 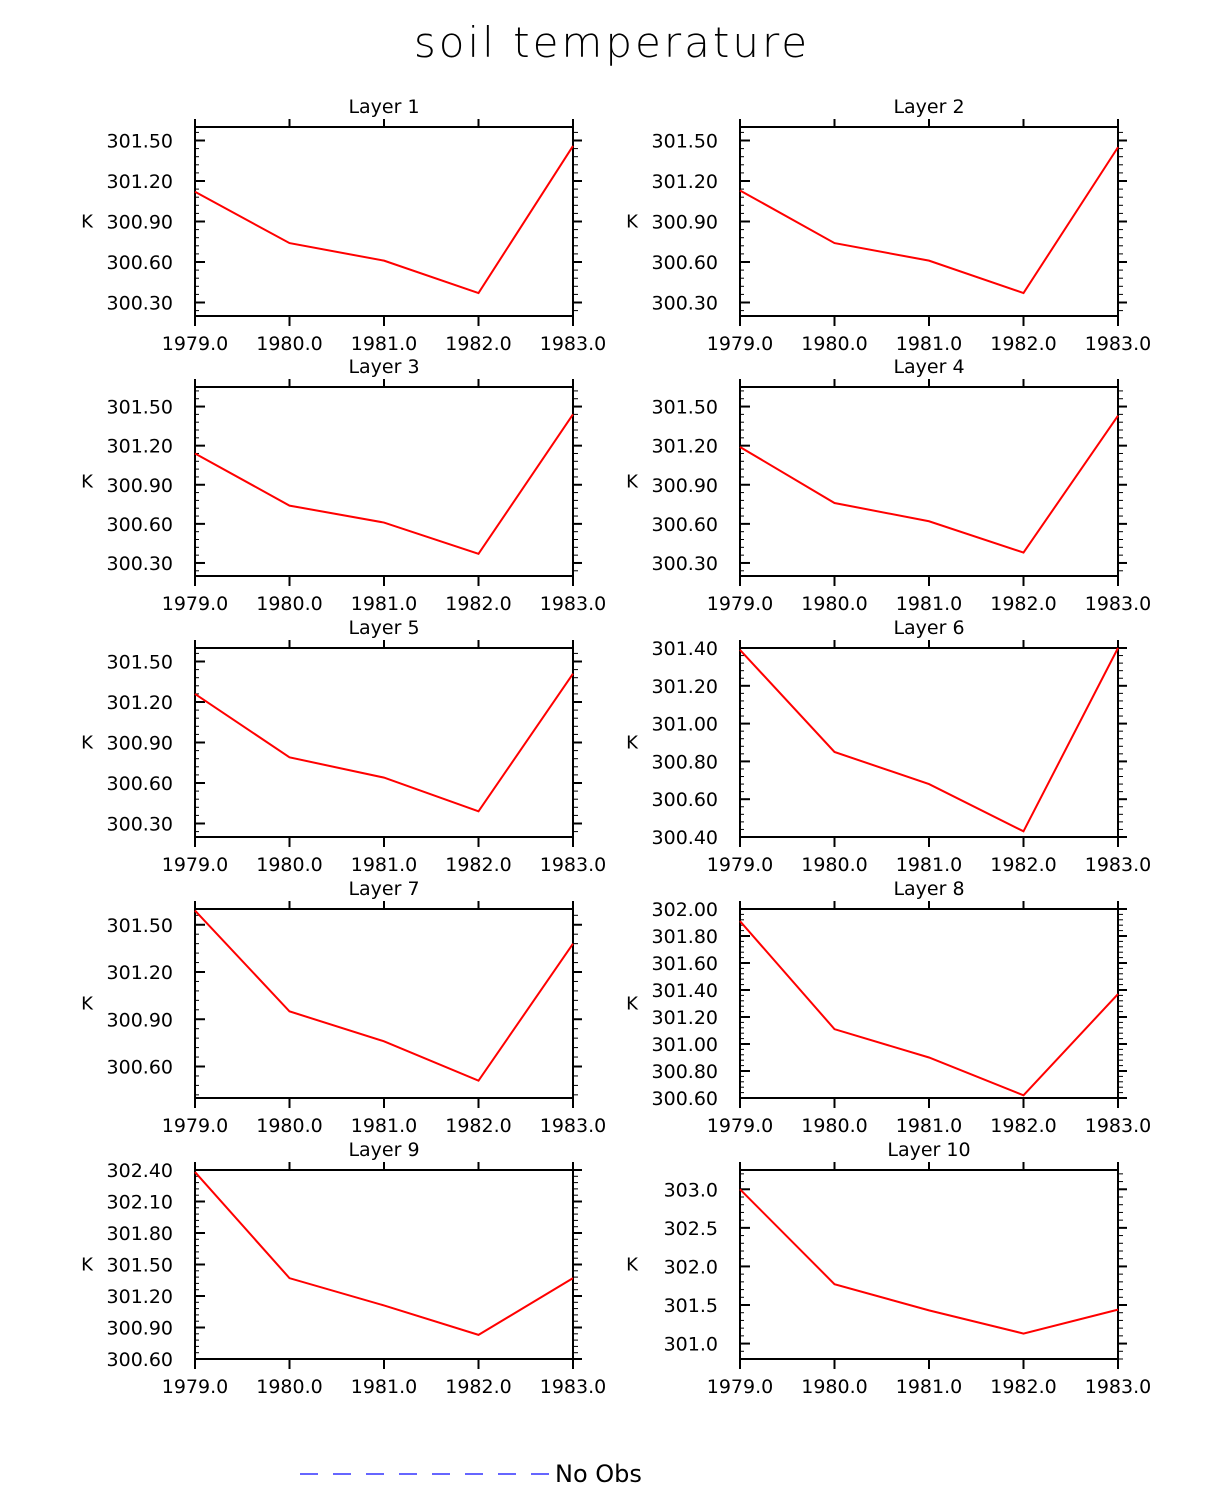 What do you see at coordinates (383, 367) in the screenshot?
I see `panel-title: Layer 3` at bounding box center [383, 367].